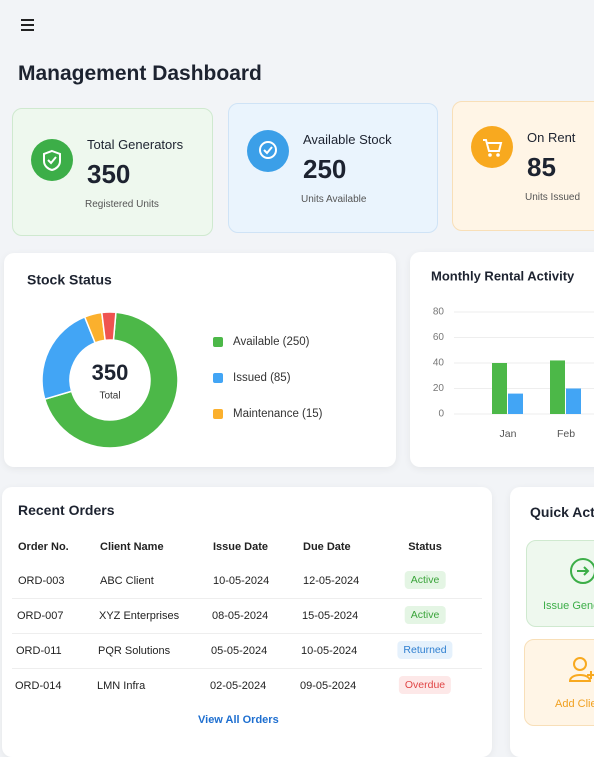 This screenshot has width=594, height=757. Describe the element at coordinates (241, 547) in the screenshot. I see `column-header: Issue Date` at that location.